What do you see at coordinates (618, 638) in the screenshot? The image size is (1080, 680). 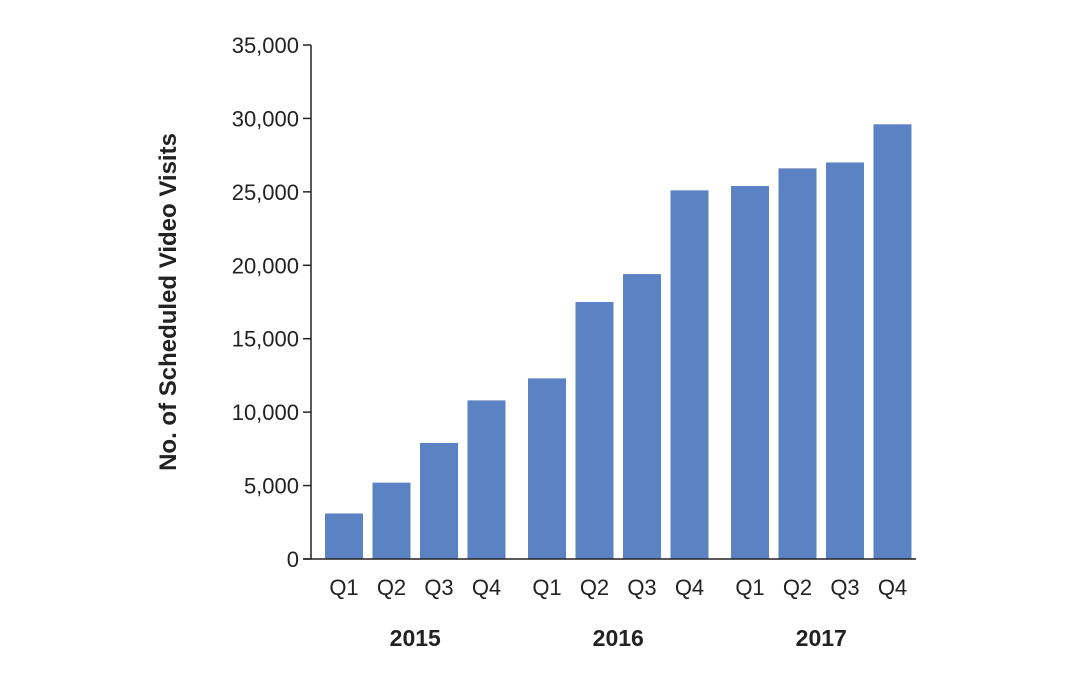 I see `x-group-label: 2016` at bounding box center [618, 638].